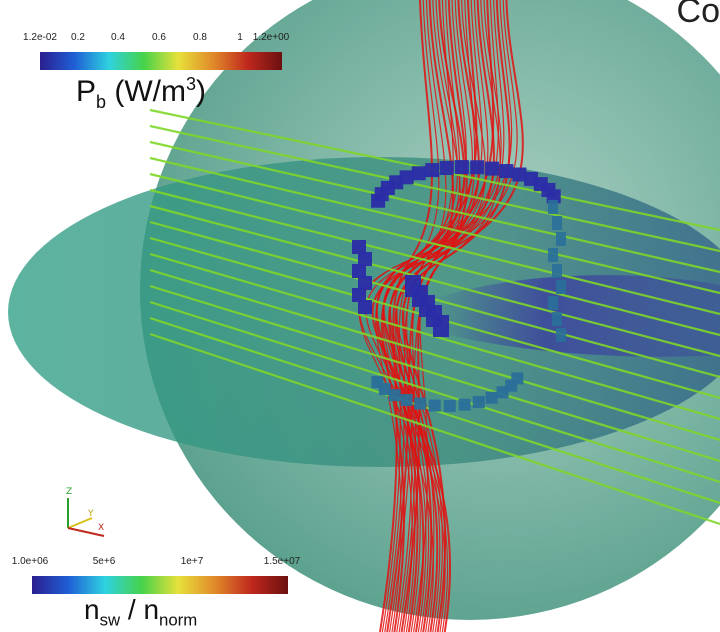 The image size is (720, 632). What do you see at coordinates (78, 37) in the screenshot?
I see `pb-tick: 0.2` at bounding box center [78, 37].